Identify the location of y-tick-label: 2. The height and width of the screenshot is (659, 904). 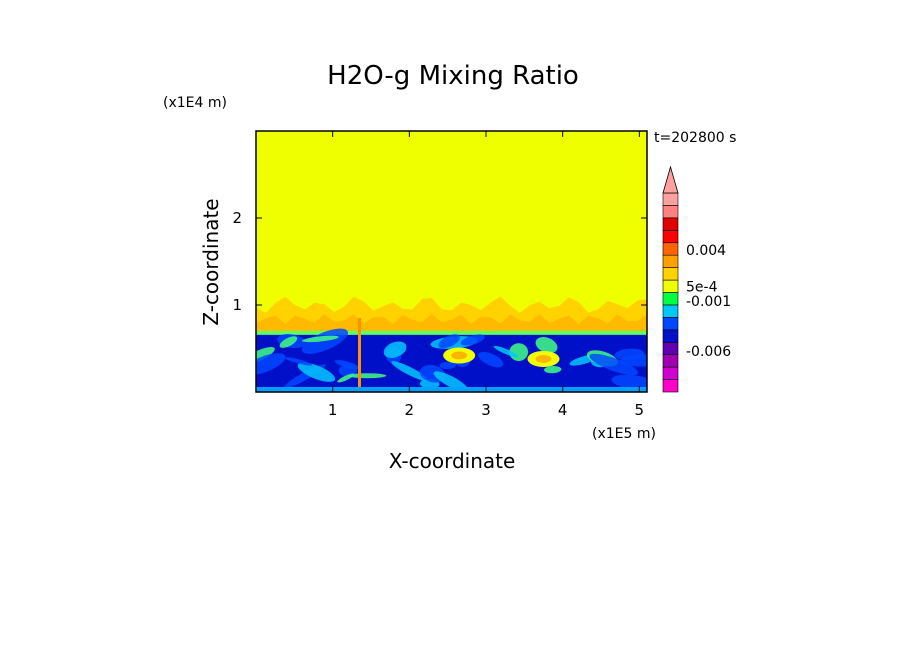
(237, 218).